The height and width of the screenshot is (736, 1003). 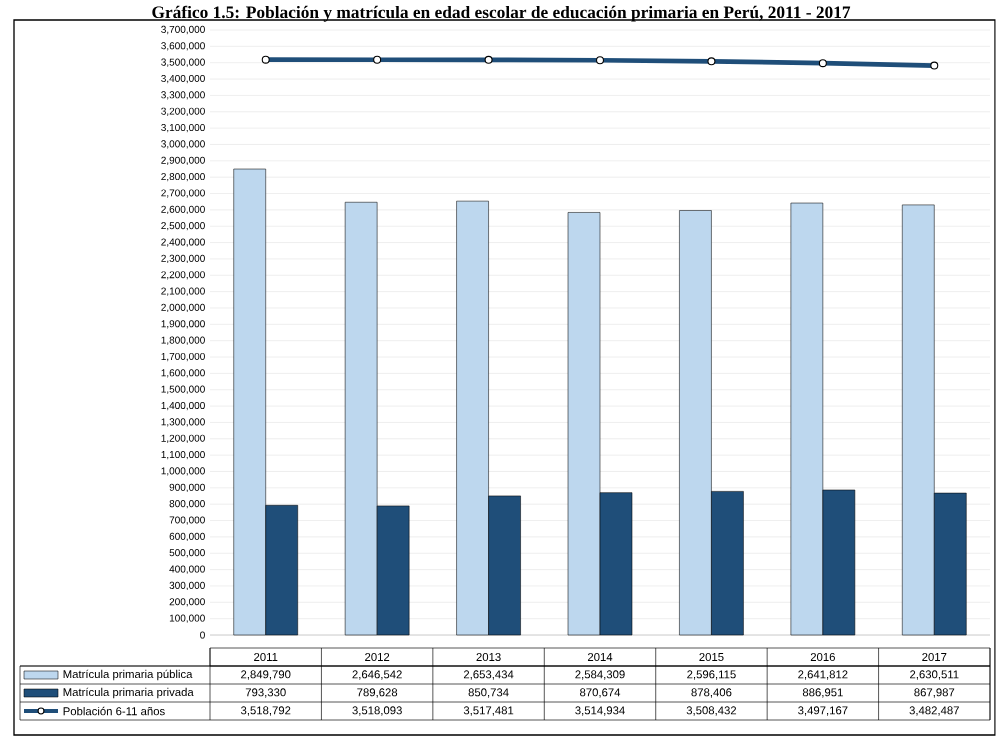 I want to click on data-label: 870,674, so click(x=600, y=693).